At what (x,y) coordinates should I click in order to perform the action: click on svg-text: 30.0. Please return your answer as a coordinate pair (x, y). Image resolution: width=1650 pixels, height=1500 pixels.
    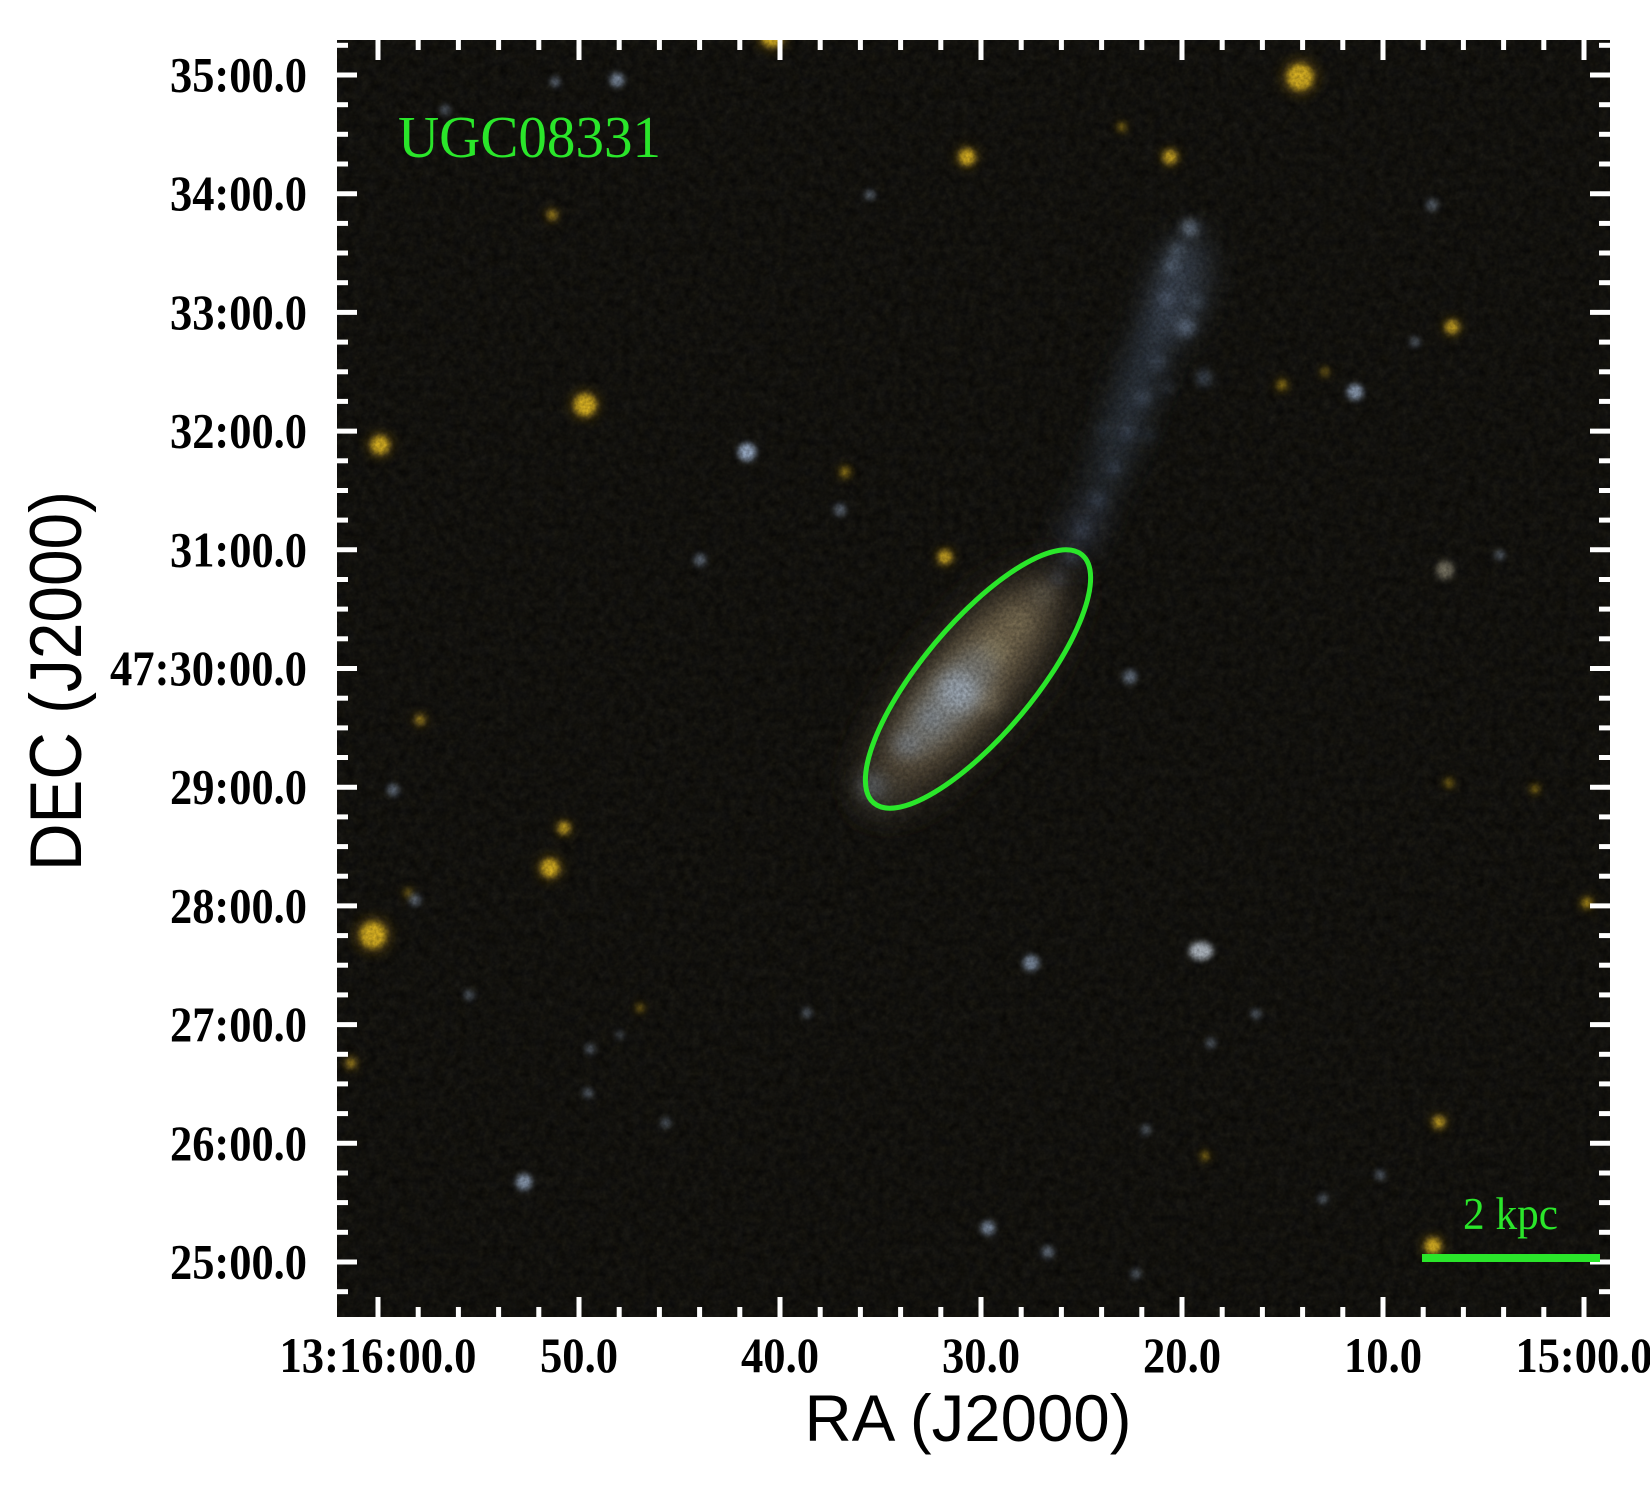
    Looking at the image, I should click on (981, 1355).